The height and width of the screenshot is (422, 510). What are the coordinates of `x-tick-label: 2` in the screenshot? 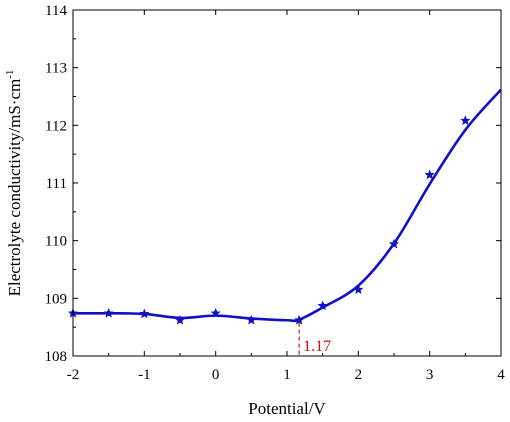 It's located at (359, 375).